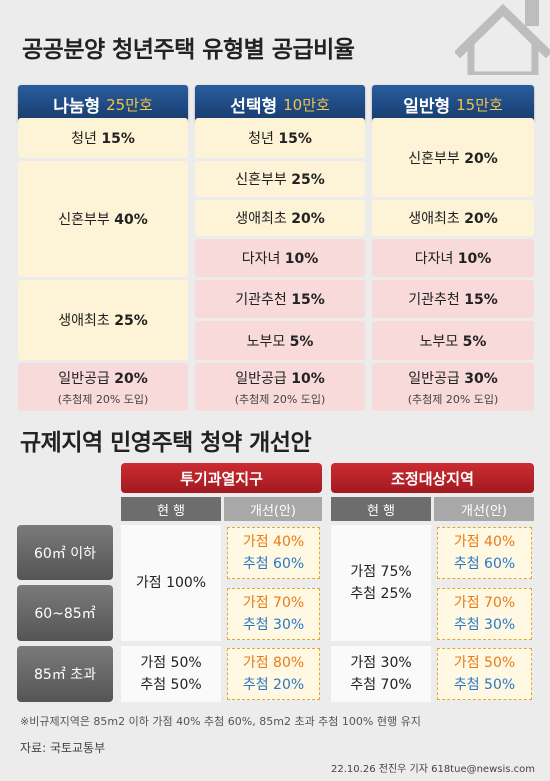  Describe the element at coordinates (484, 674) in the screenshot. I see `improved-value: 가점 50% 추첨 50%` at that location.